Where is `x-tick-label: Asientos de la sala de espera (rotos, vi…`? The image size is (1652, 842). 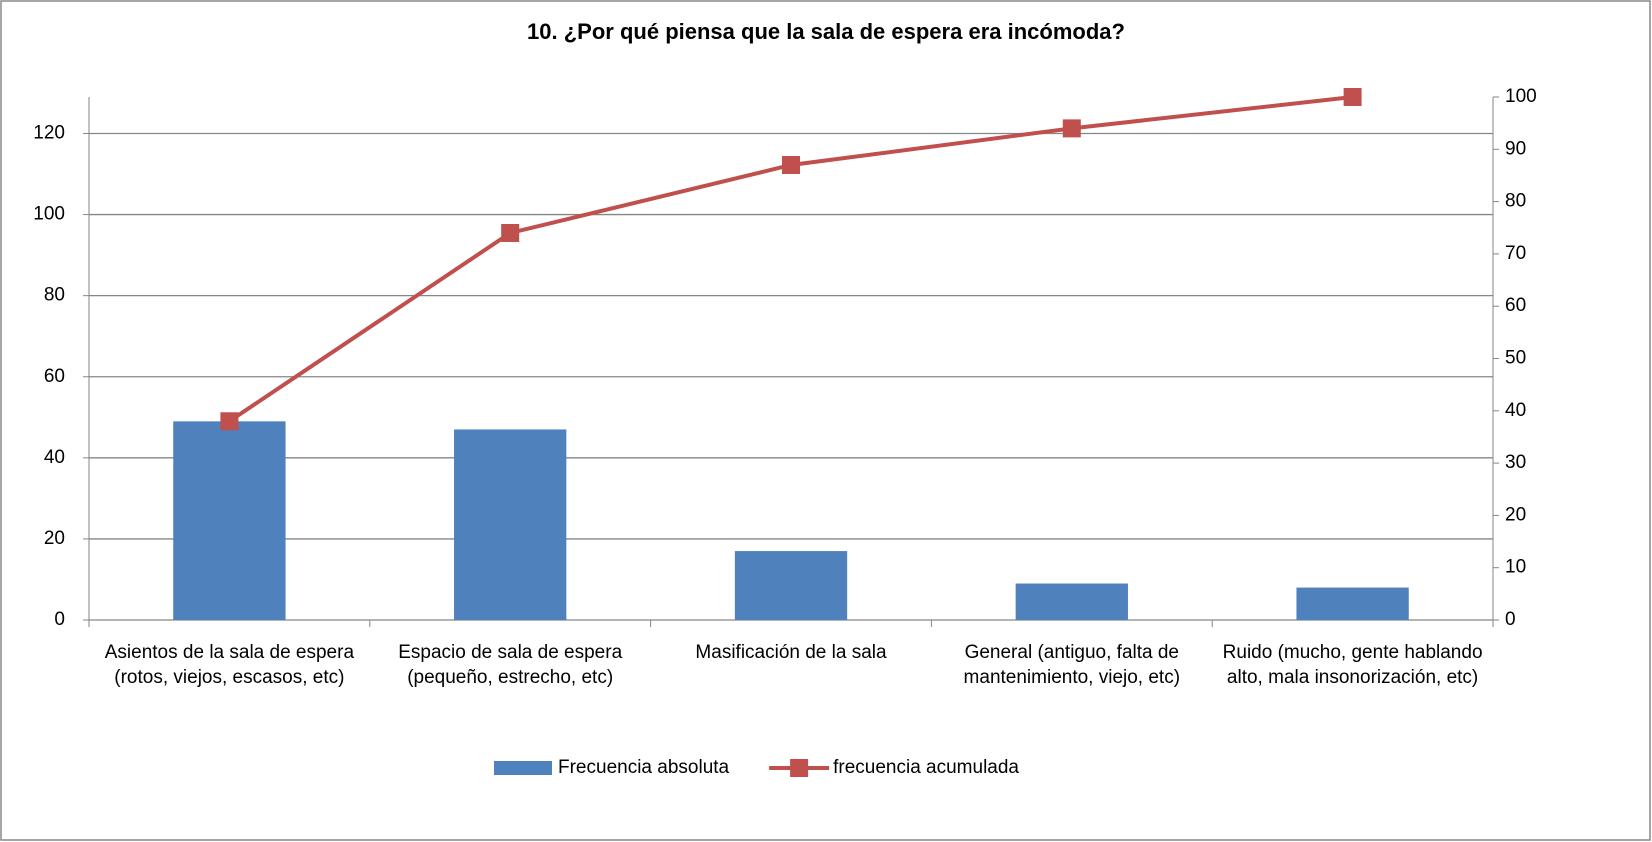 x-tick-label: Asientos de la sala de espera (rotos, vi… is located at coordinates (229, 665).